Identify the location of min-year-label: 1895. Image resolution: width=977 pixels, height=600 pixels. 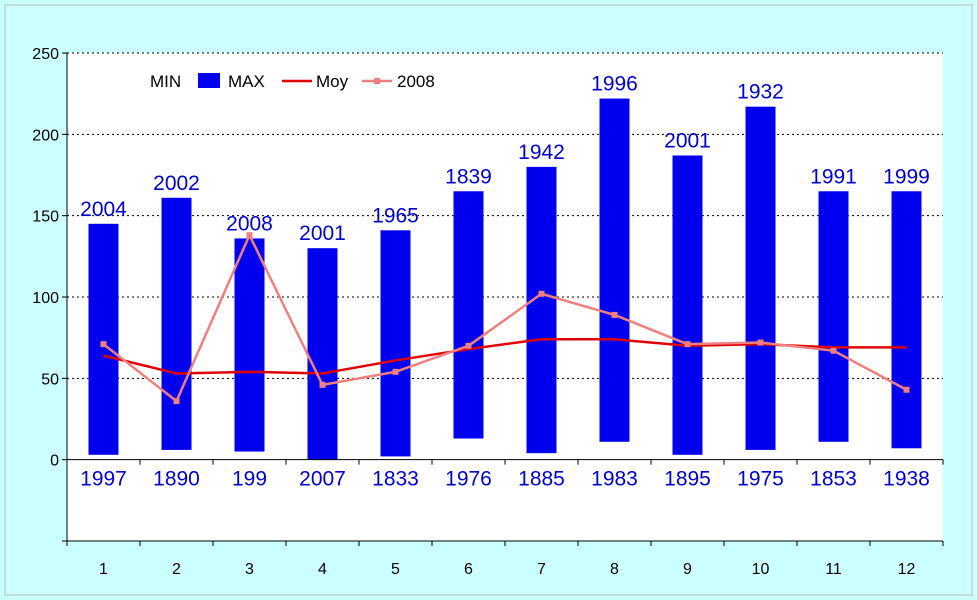
(687, 479).